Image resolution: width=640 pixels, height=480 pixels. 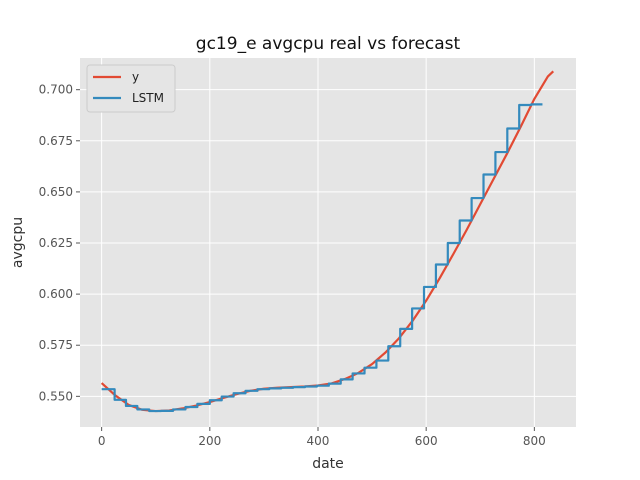 What do you see at coordinates (534, 441) in the screenshot?
I see `x-tick-label: 800` at bounding box center [534, 441].